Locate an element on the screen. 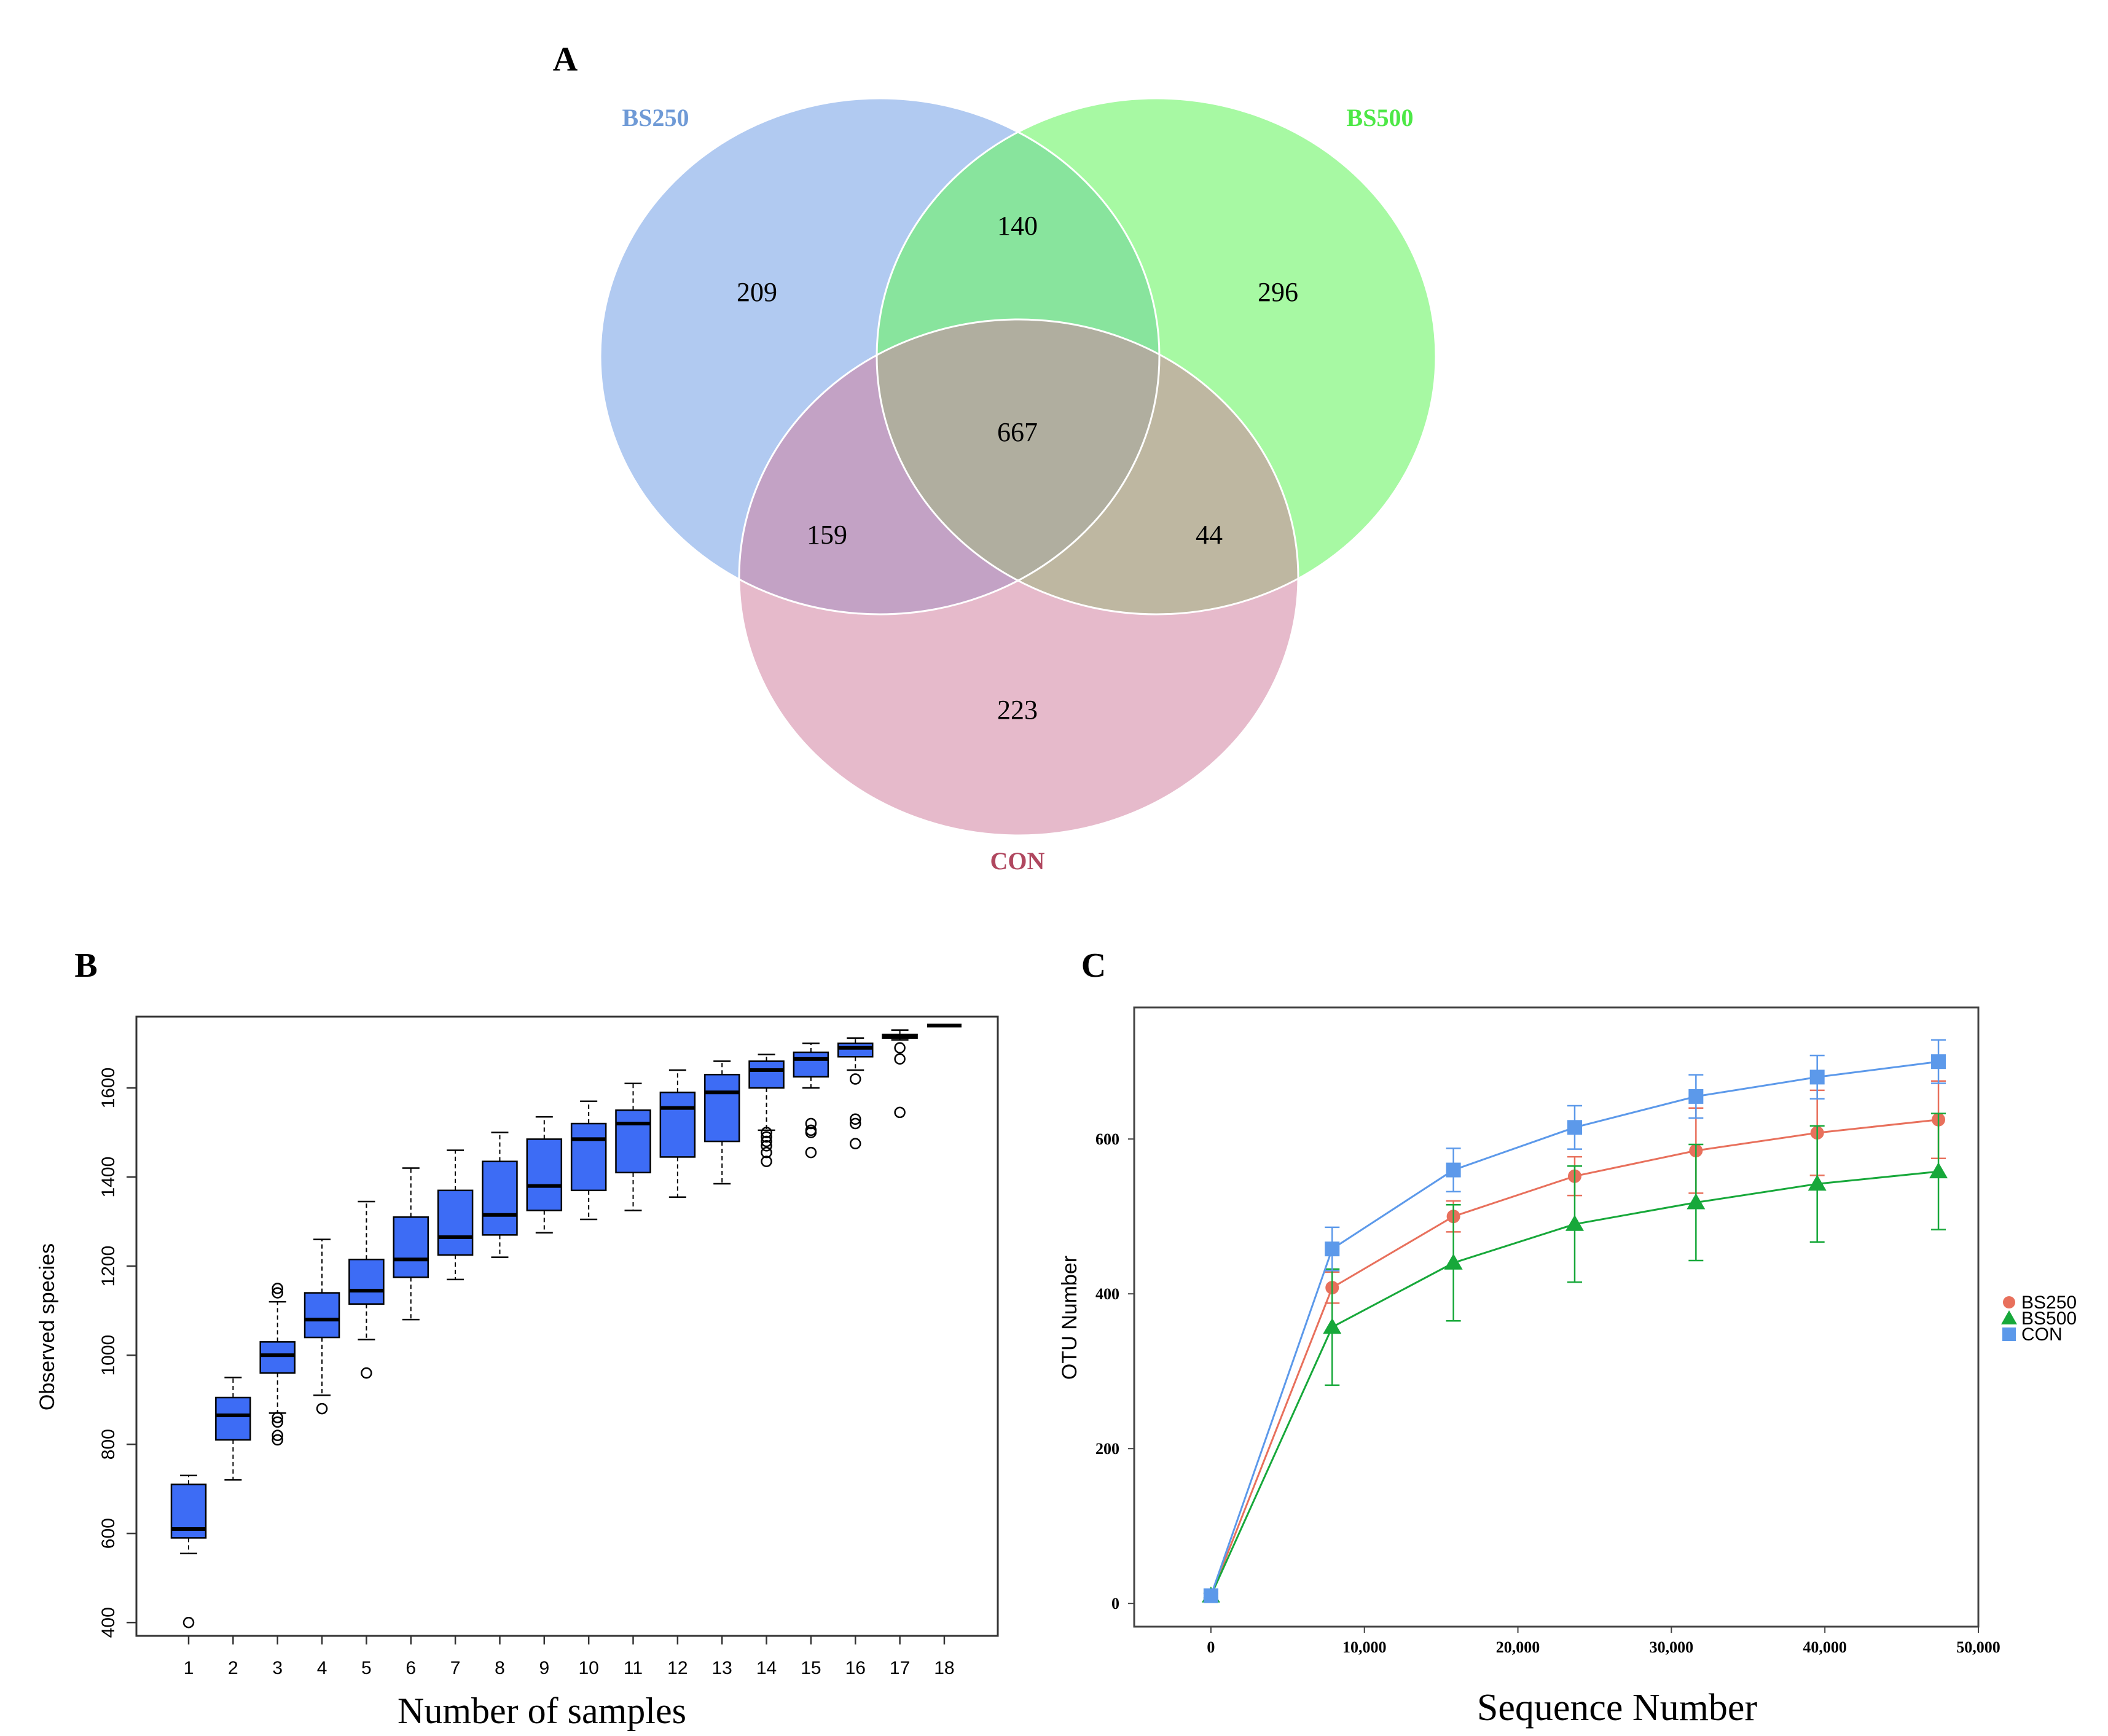  boxplot-x-tick-label: 8 is located at coordinates (500, 1668).